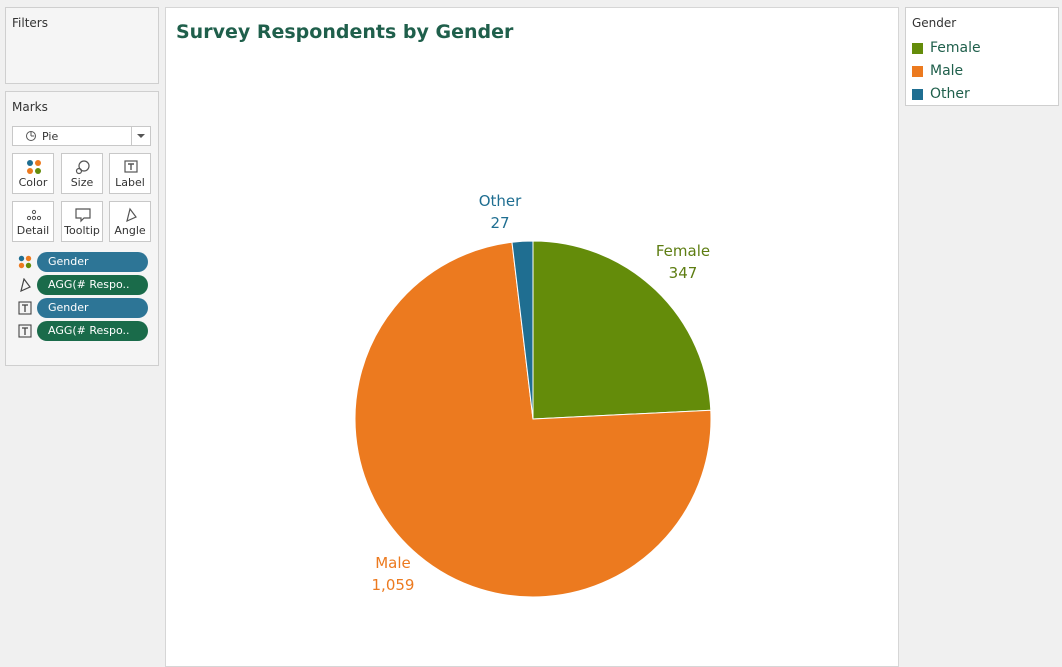 This screenshot has height=667, width=1062. I want to click on chart-title: Survey Respondents by Gender, so click(345, 32).